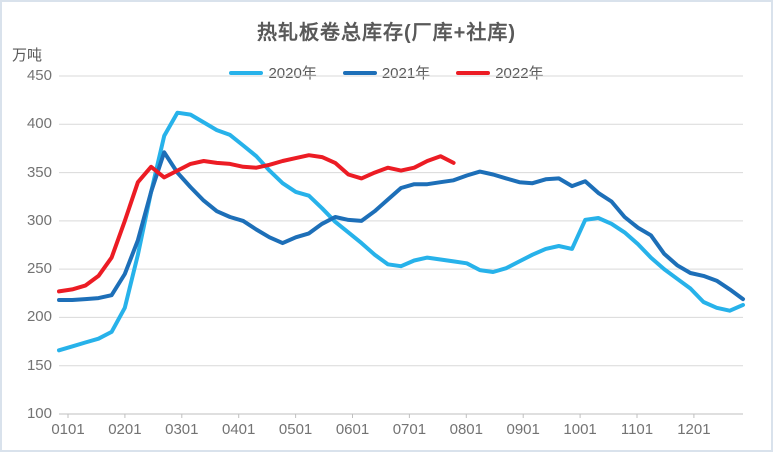 Image resolution: width=773 pixels, height=452 pixels. What do you see at coordinates (39, 172) in the screenshot?
I see `y-tick-label: 350` at bounding box center [39, 172].